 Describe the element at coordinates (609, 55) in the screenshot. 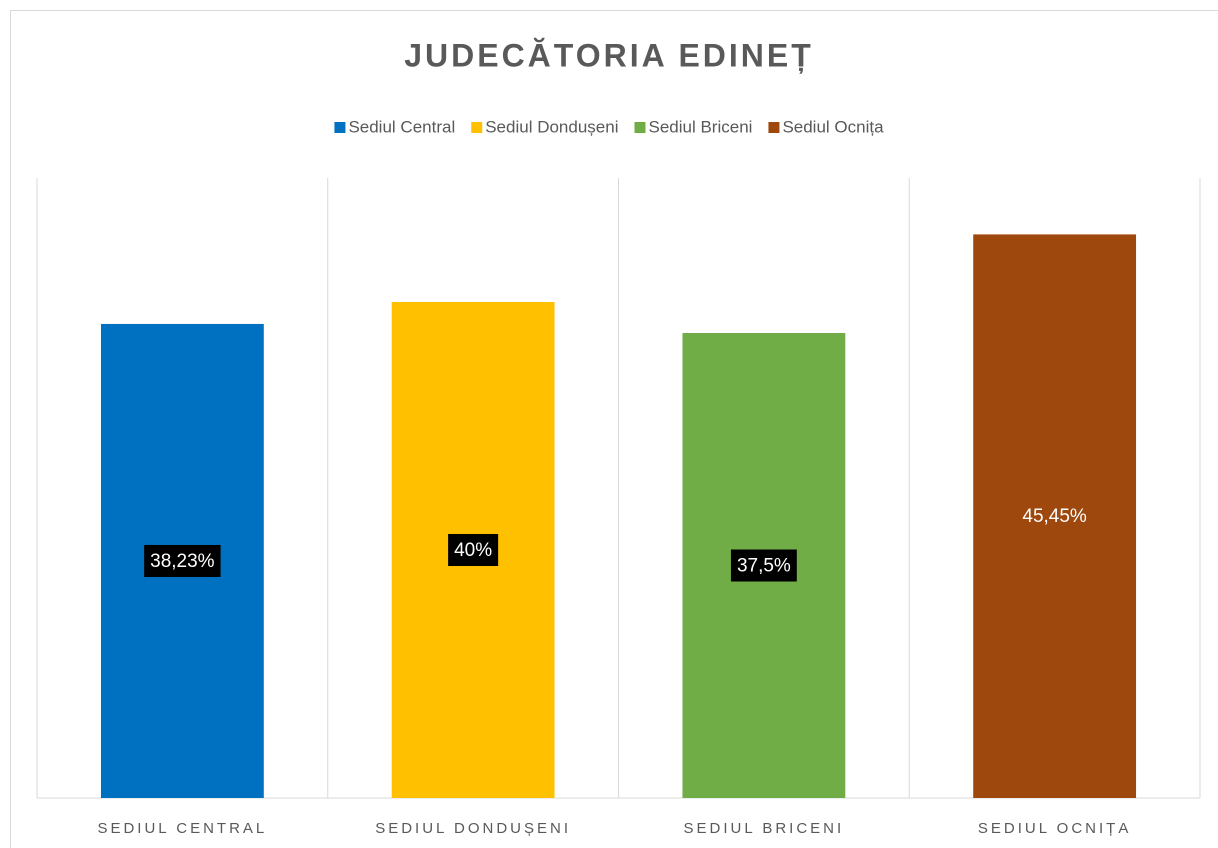

I see `chart-title: JUDECĂTORIA EDINEȚ` at that location.